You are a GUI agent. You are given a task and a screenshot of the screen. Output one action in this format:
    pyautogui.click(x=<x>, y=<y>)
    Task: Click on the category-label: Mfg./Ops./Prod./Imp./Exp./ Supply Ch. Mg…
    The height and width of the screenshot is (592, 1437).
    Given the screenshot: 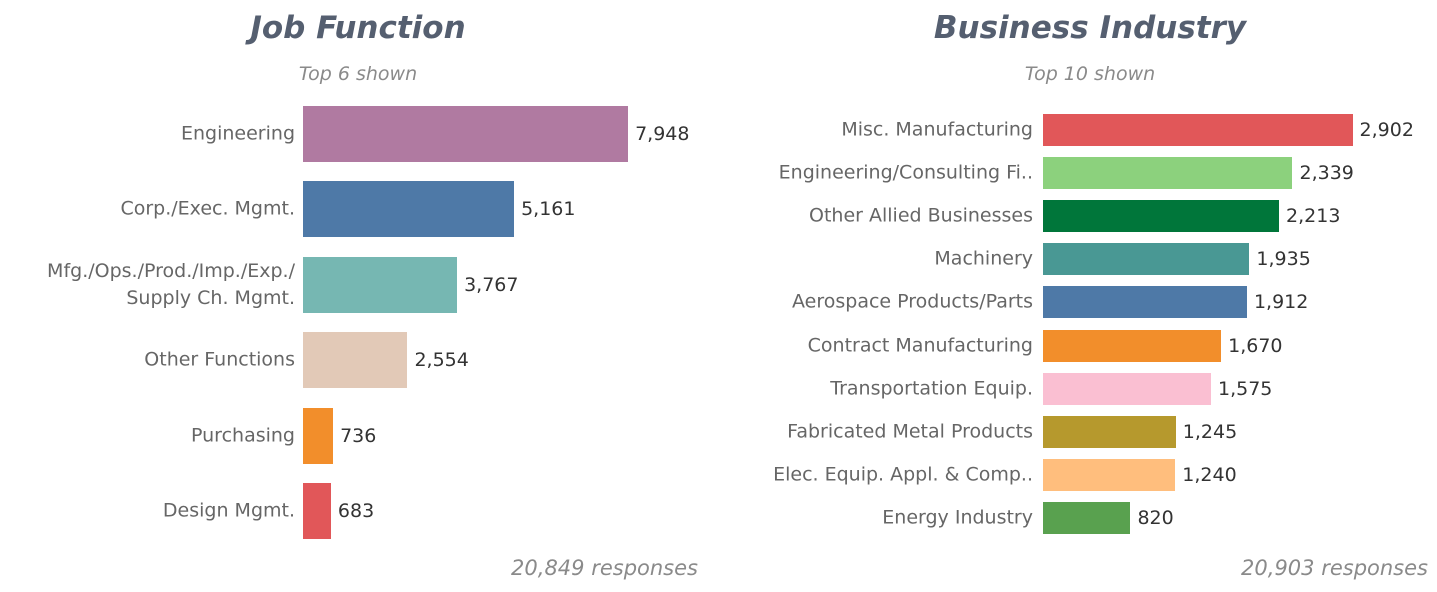 What is the action you would take?
    pyautogui.click(x=171, y=284)
    